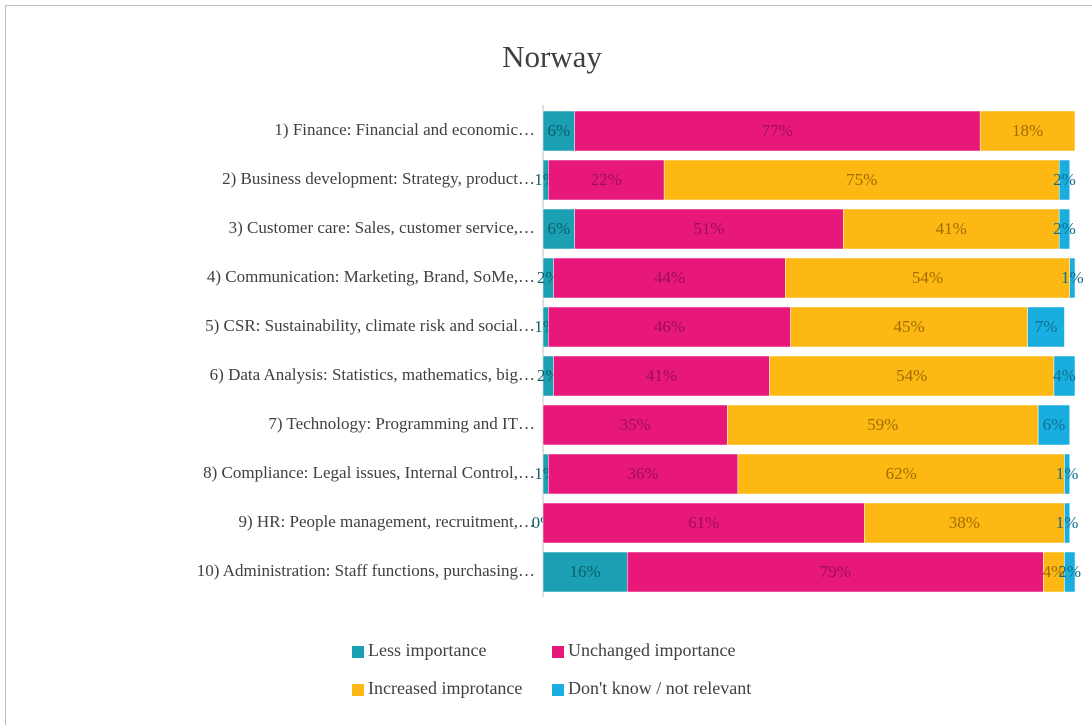 The width and height of the screenshot is (1092, 725). I want to click on data-label: 7%, so click(1046, 326).